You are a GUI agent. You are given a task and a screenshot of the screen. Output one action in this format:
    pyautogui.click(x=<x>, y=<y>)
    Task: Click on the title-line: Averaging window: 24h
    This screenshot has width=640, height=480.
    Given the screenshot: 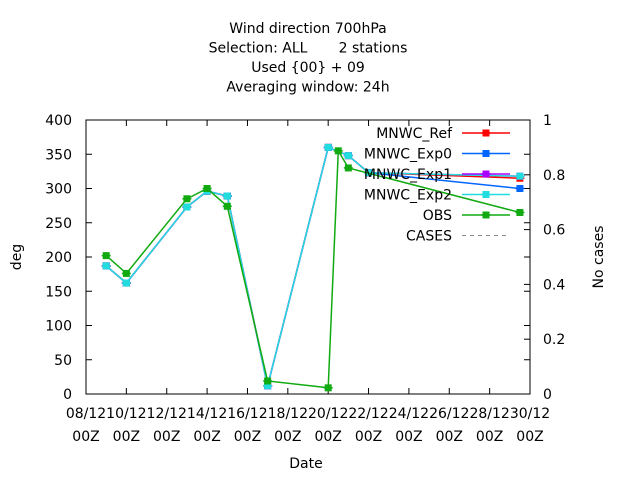 What is the action you would take?
    pyautogui.click(x=307, y=88)
    